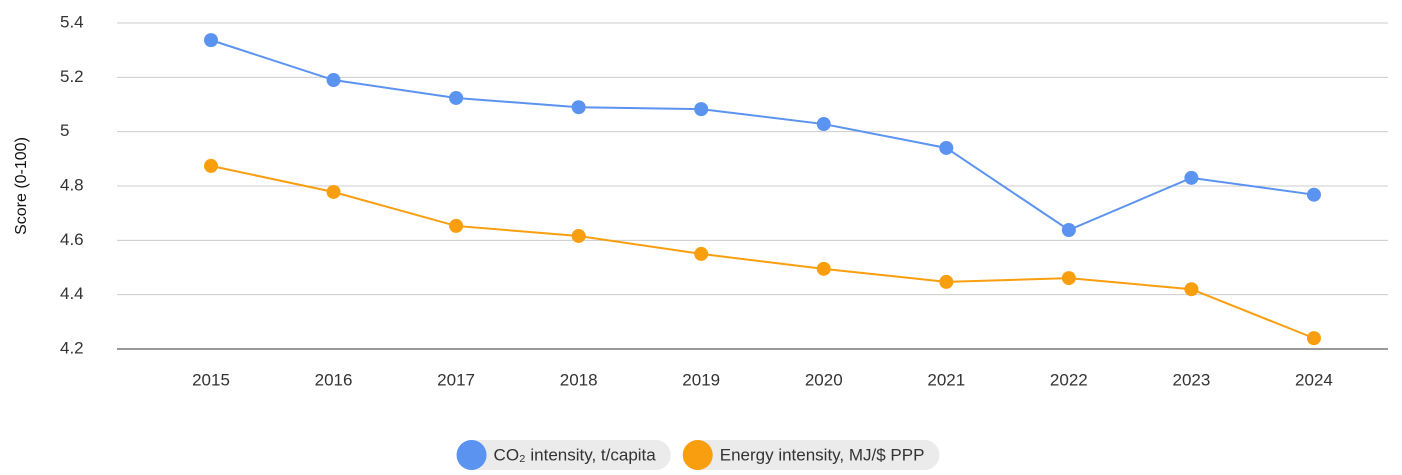 The width and height of the screenshot is (1402, 475). What do you see at coordinates (21, 186) in the screenshot?
I see `y-axis-label: Score (0-100)` at bounding box center [21, 186].